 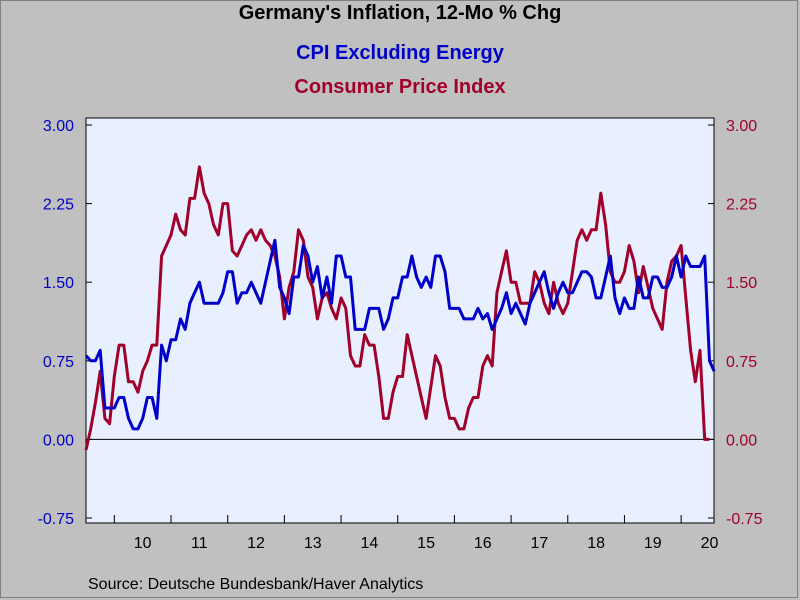 What do you see at coordinates (143, 543) in the screenshot?
I see `x-tick-label: 10` at bounding box center [143, 543].